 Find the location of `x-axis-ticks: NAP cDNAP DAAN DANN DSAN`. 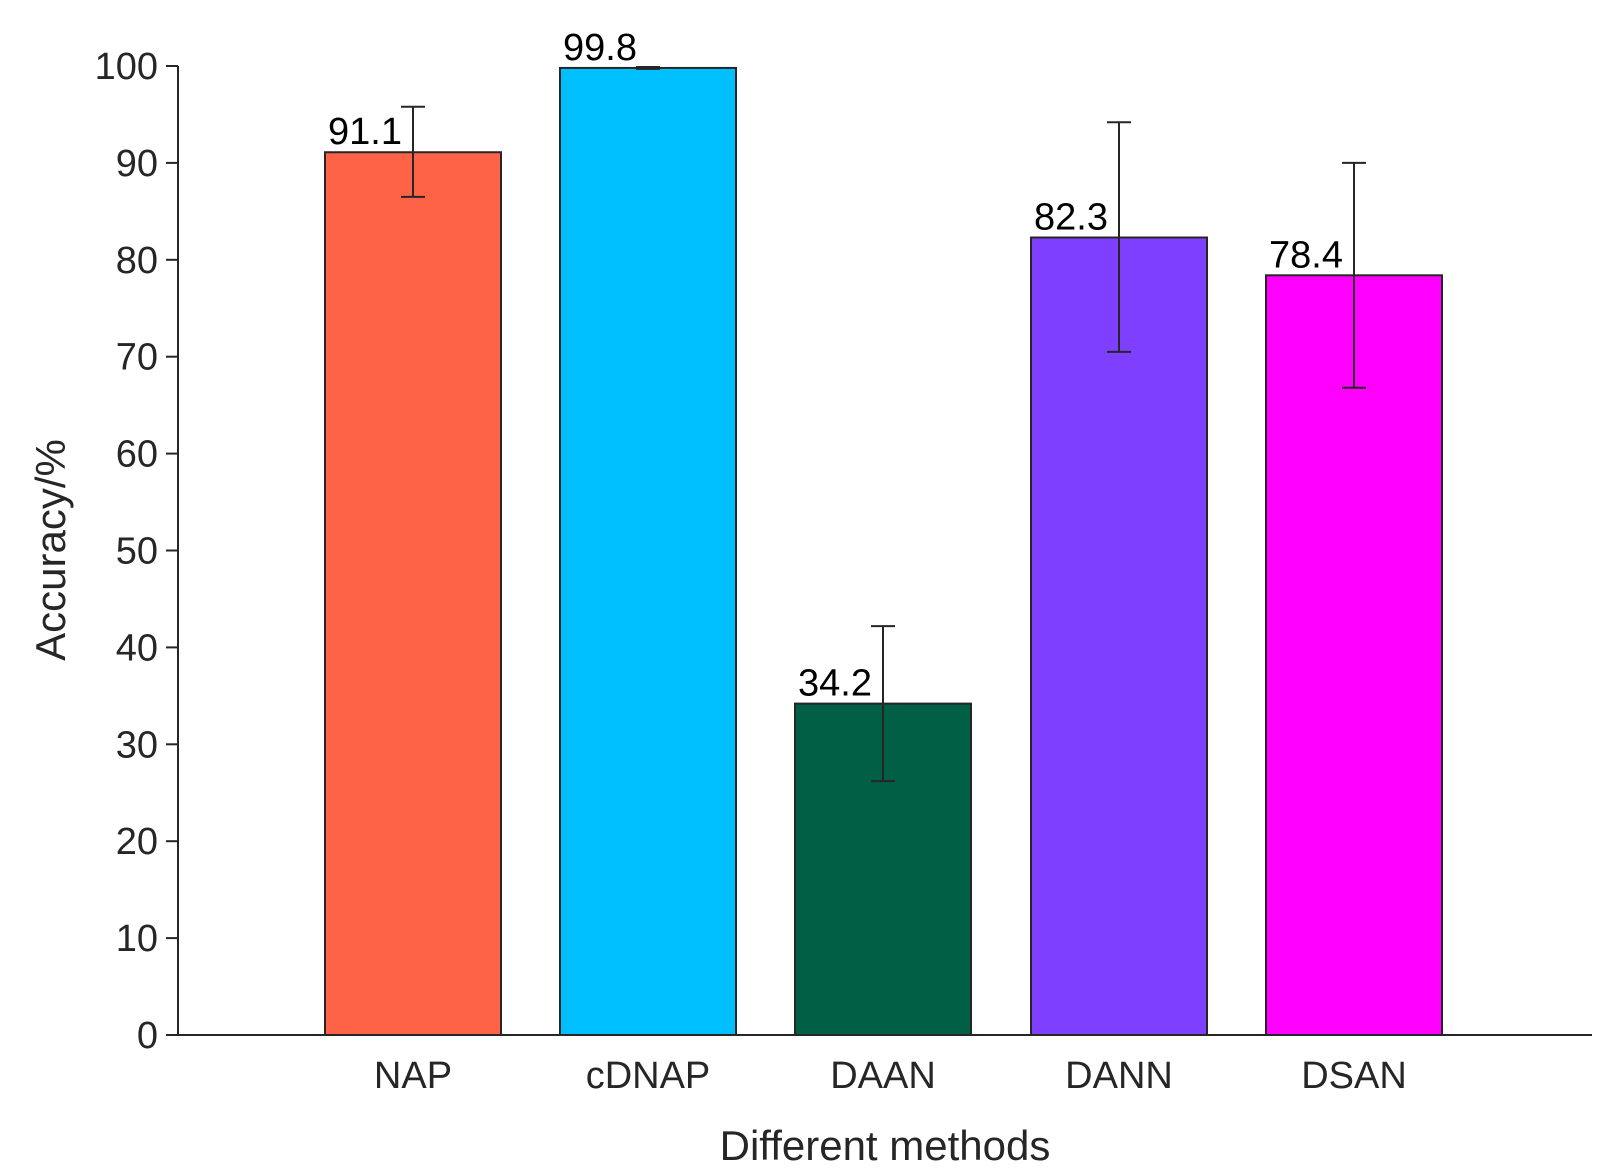

x-axis-ticks: NAP cDNAP DAAN DANN DSAN is located at coordinates (890, 1076).